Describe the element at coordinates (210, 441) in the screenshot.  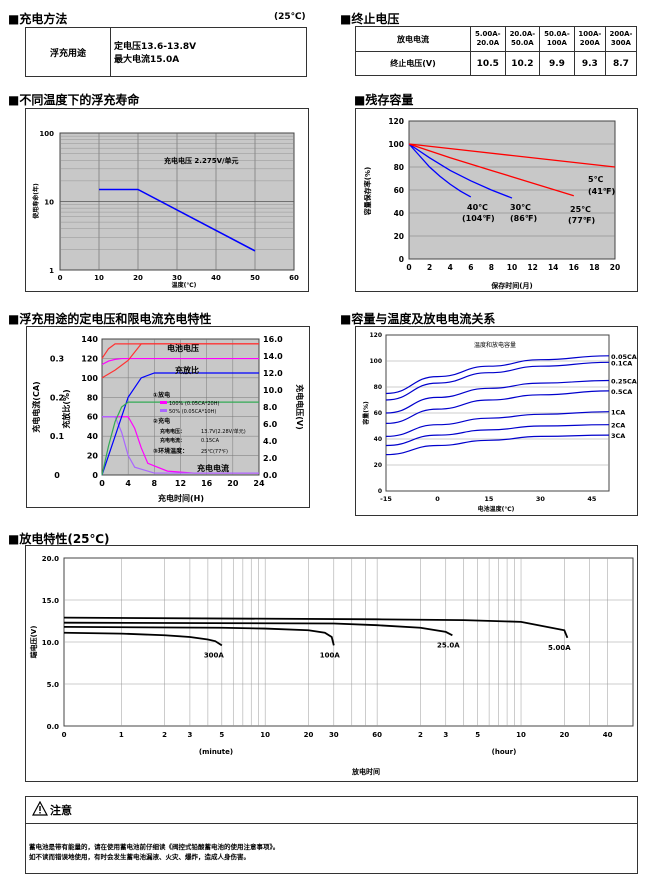
I see `legend-charge-current-value: 0.15CA` at that location.